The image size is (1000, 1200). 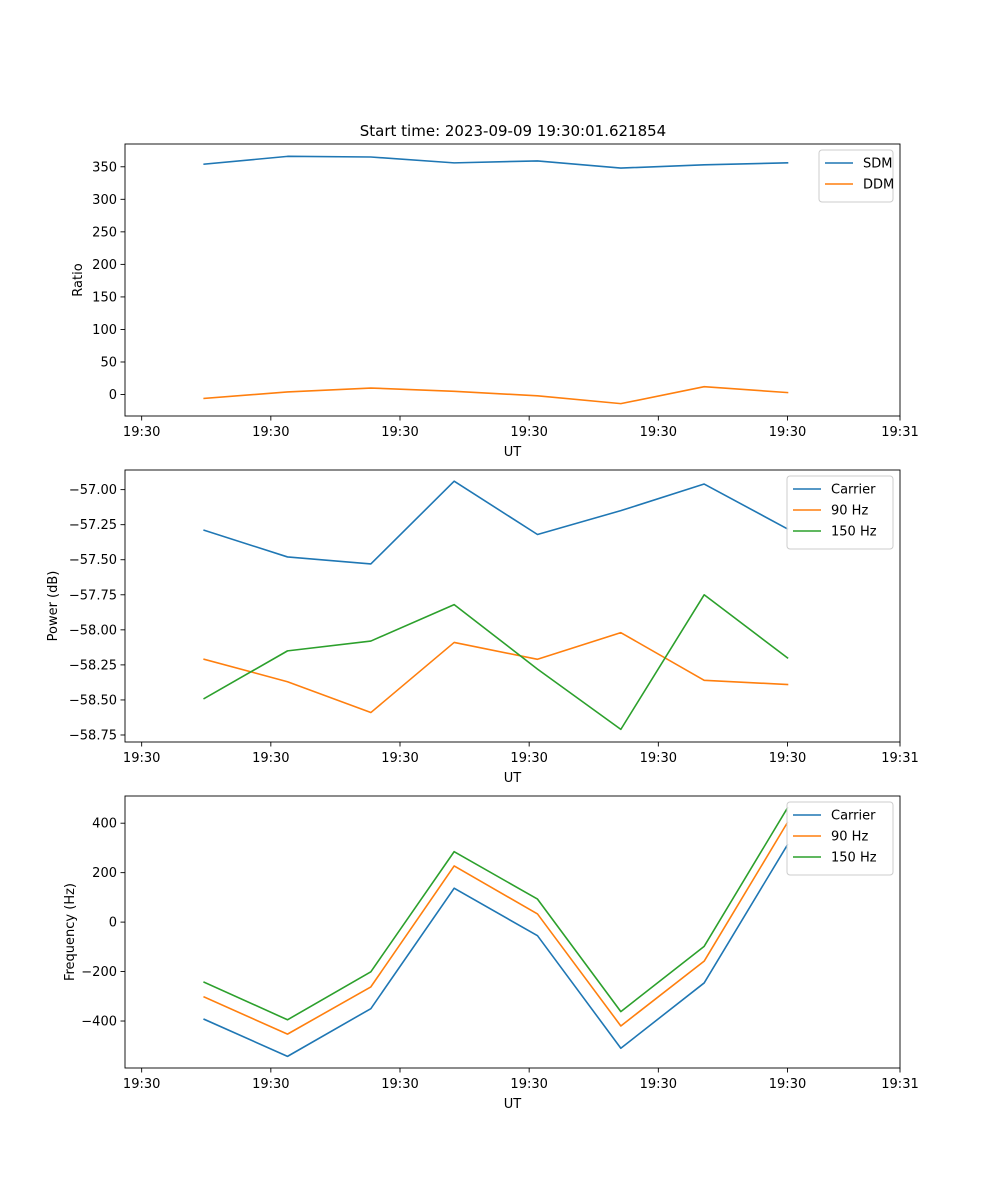 I want to click on frequency-y-tick-label: 200, so click(x=104, y=873).